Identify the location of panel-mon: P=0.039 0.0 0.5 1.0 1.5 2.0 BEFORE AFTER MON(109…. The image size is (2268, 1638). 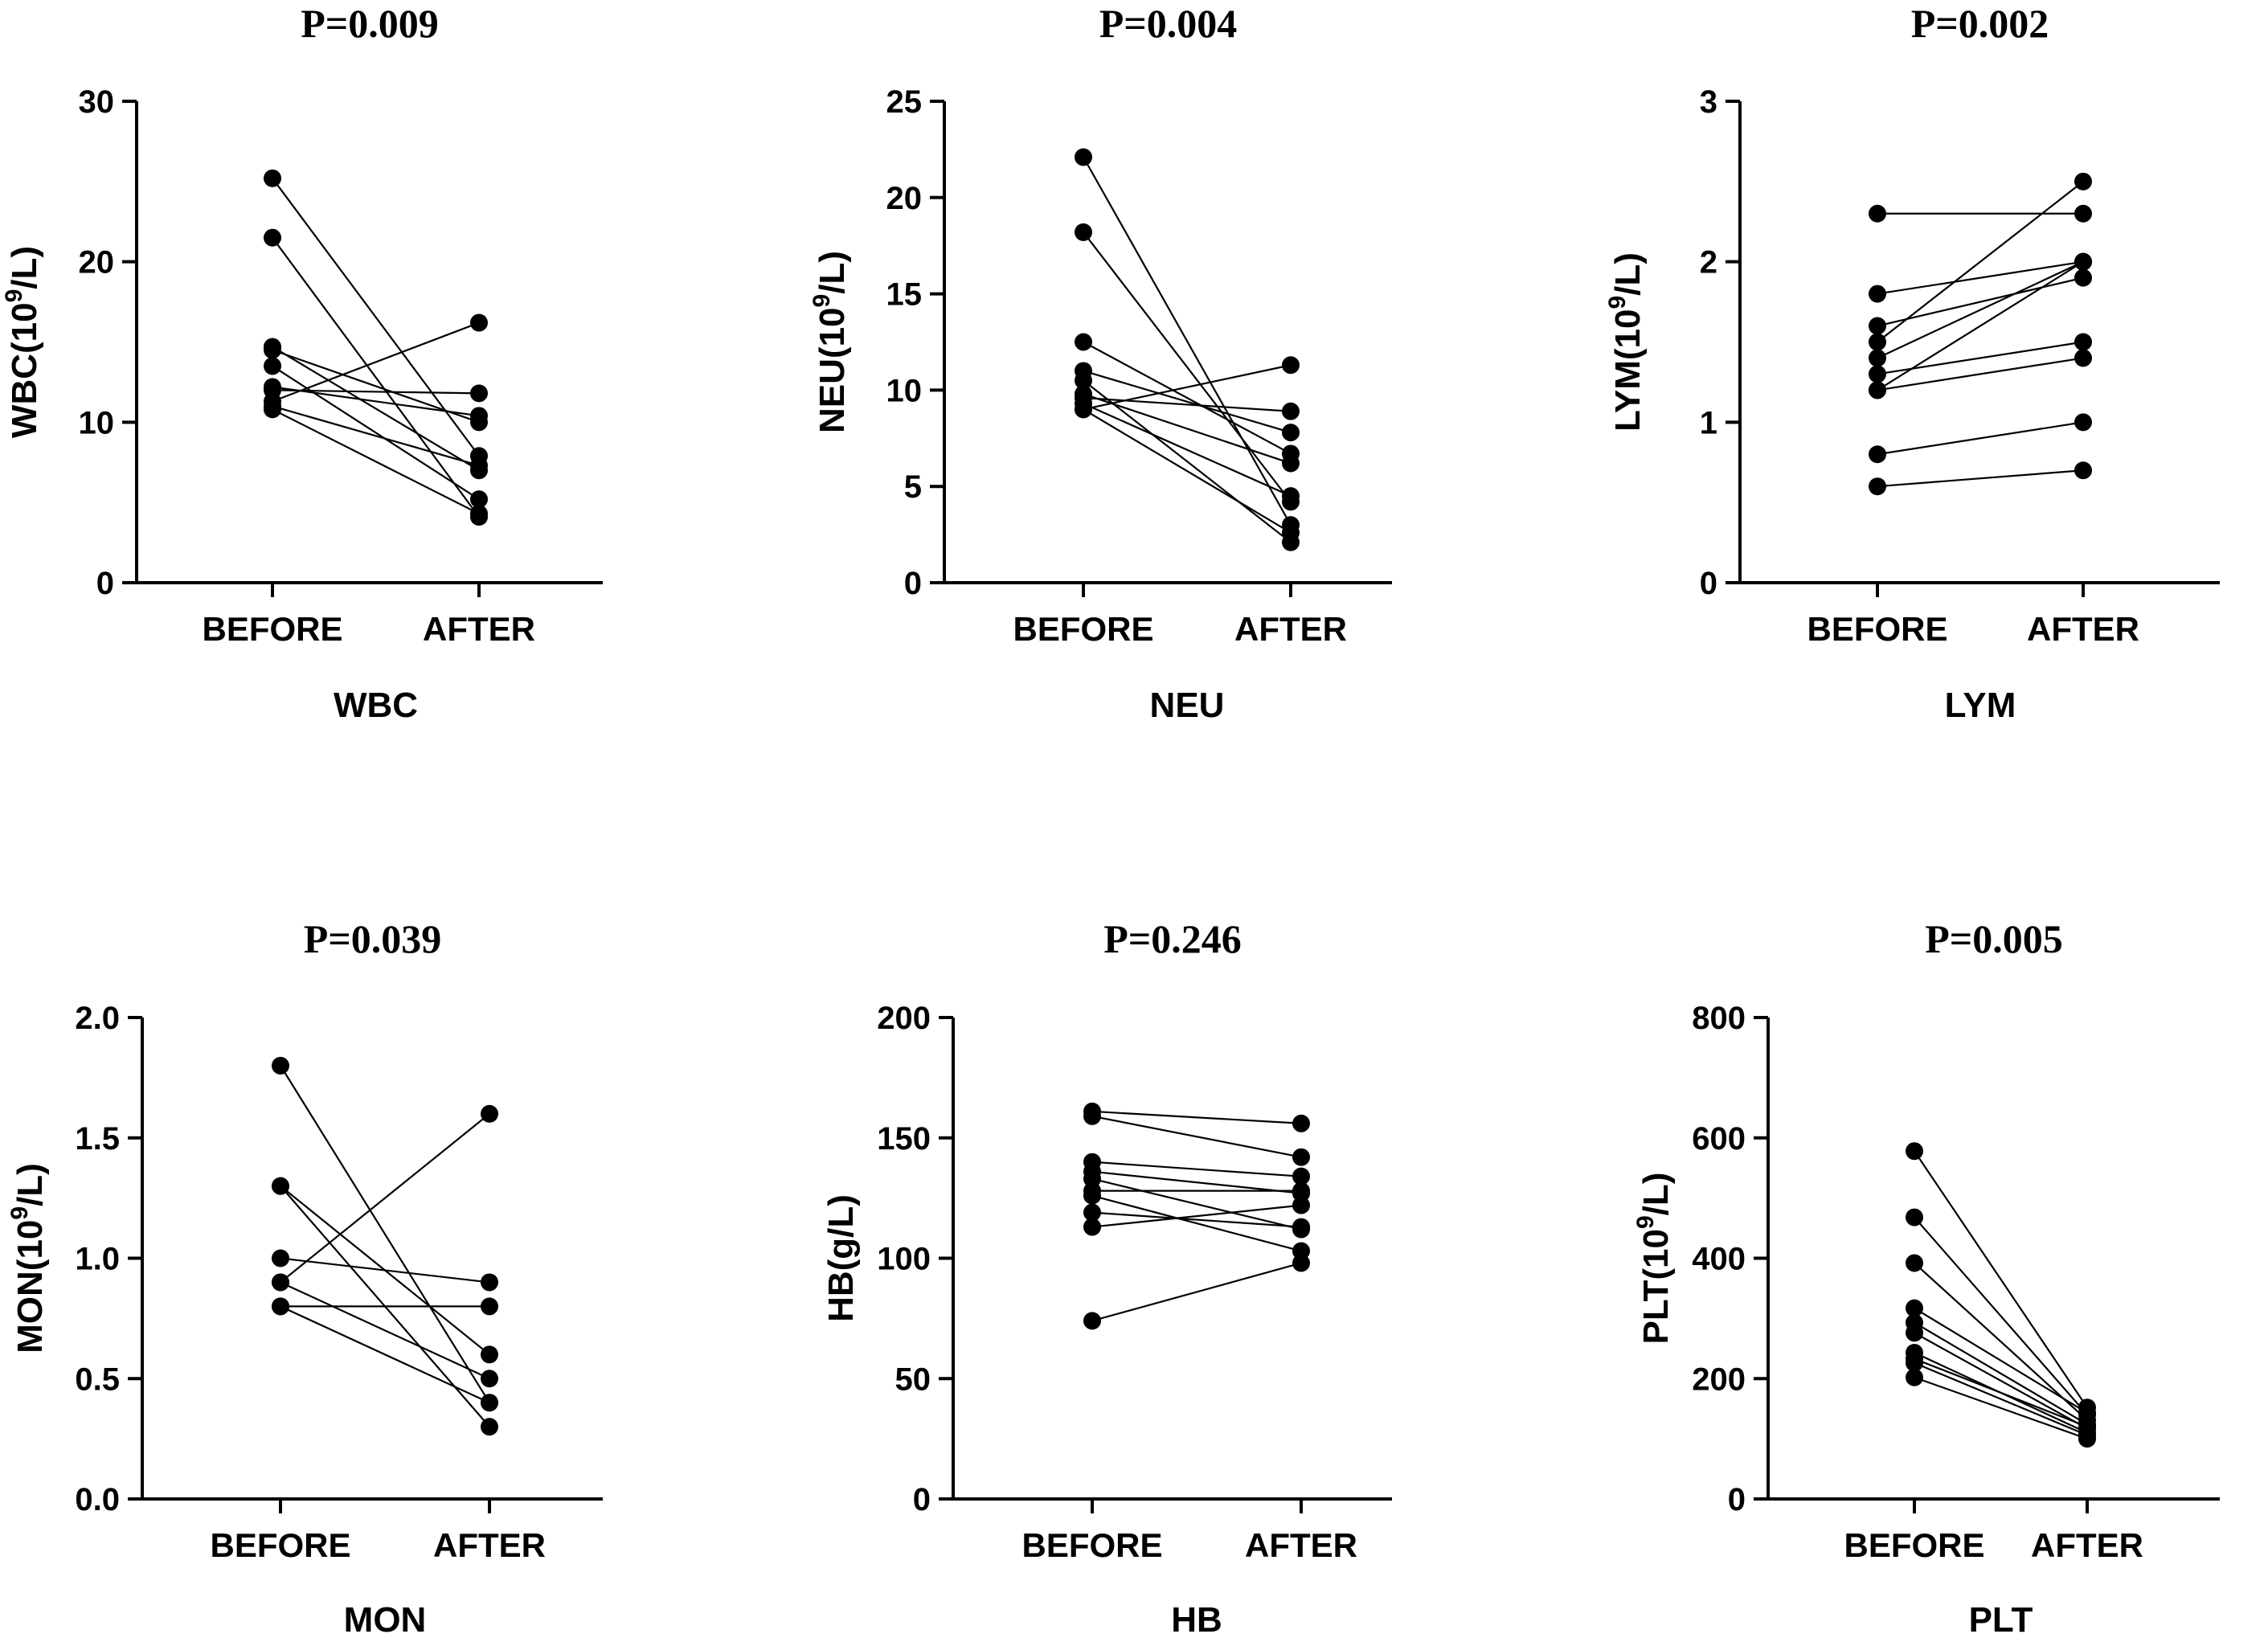
(305, 1277).